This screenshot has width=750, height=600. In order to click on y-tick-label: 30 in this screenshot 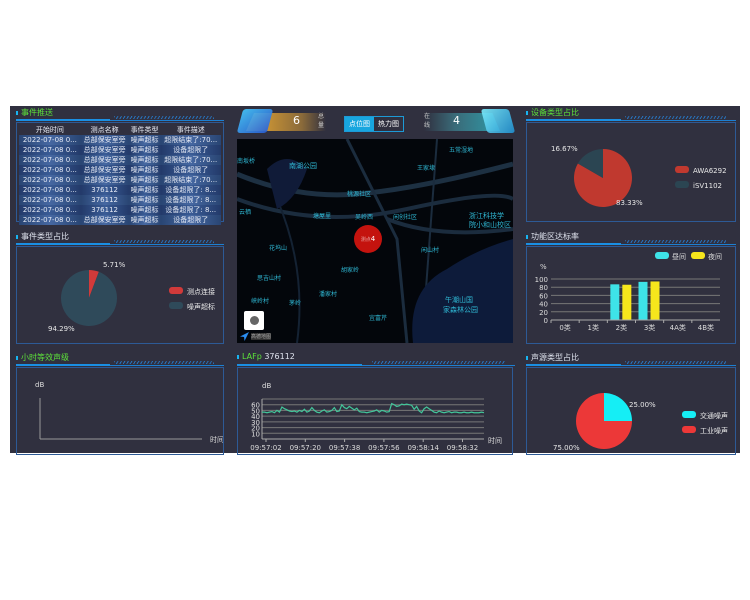, I will do `click(255, 423)`.